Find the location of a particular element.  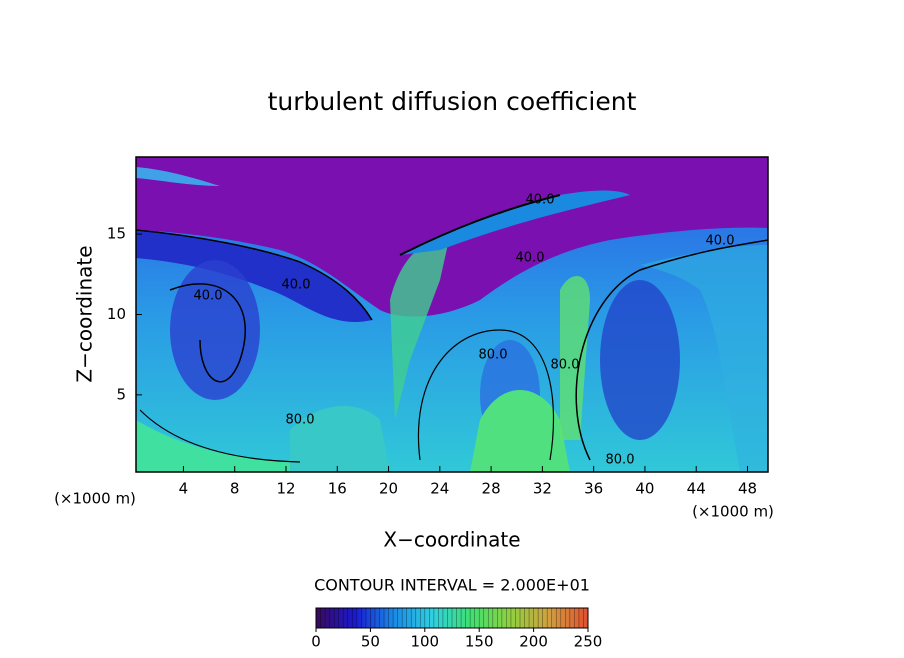

colorbar-tick-label: 0 is located at coordinates (316, 642).